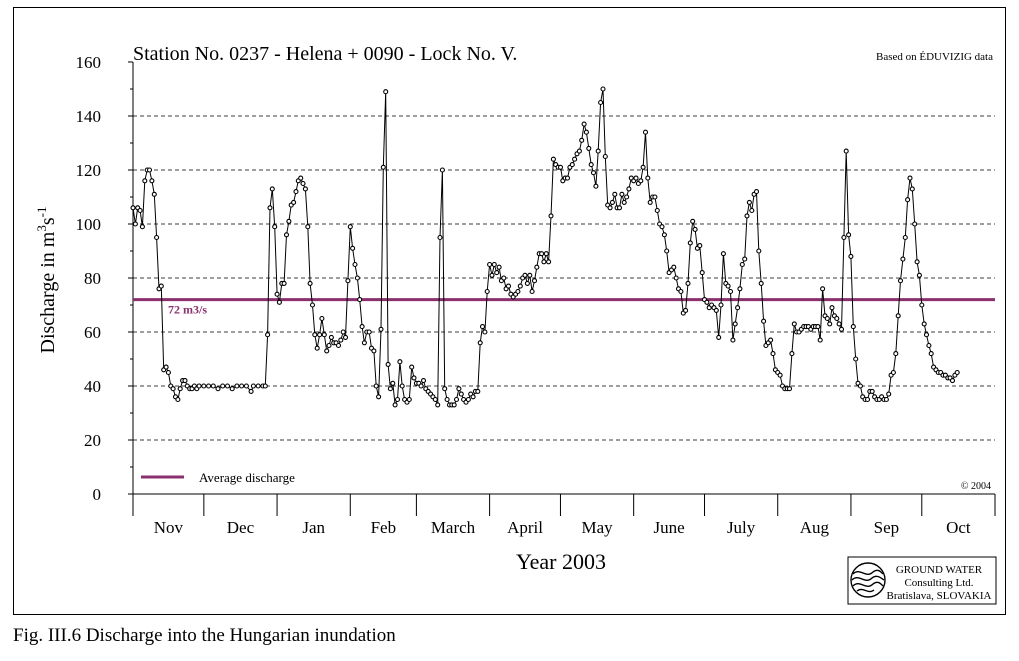  What do you see at coordinates (89, 278) in the screenshot?
I see `y-tick-labels: 0 20 40 60 80 100 120 140 160` at bounding box center [89, 278].